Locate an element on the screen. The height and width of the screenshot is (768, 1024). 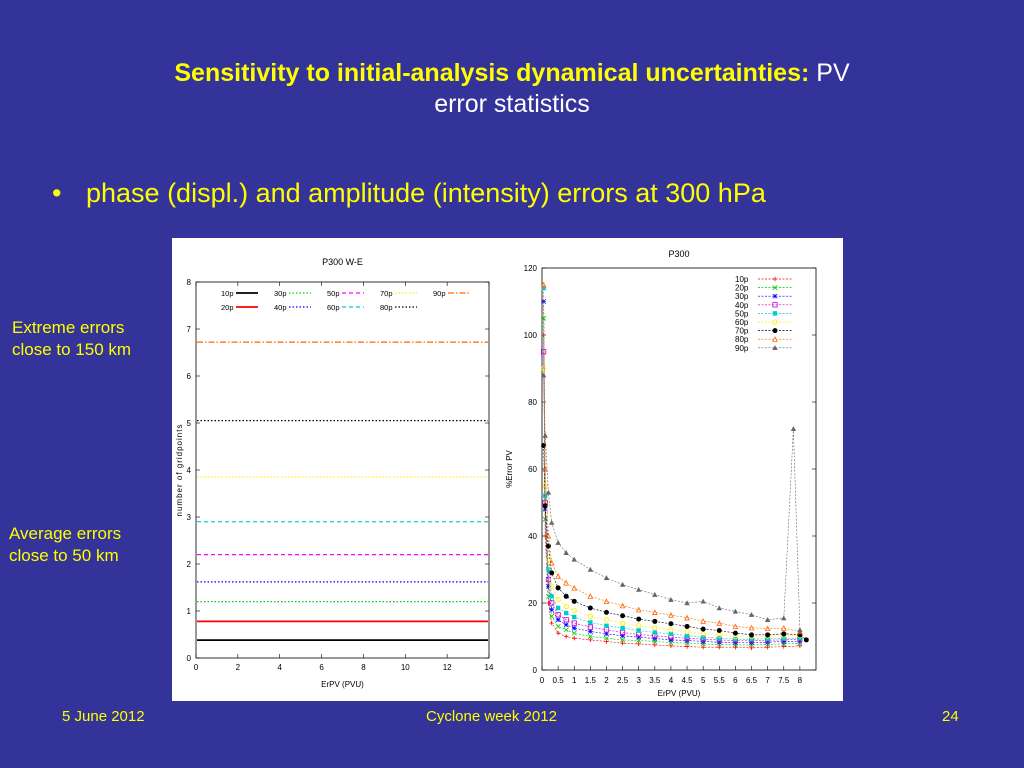
note-average-line2: close to 50 km is located at coordinates (64, 555).